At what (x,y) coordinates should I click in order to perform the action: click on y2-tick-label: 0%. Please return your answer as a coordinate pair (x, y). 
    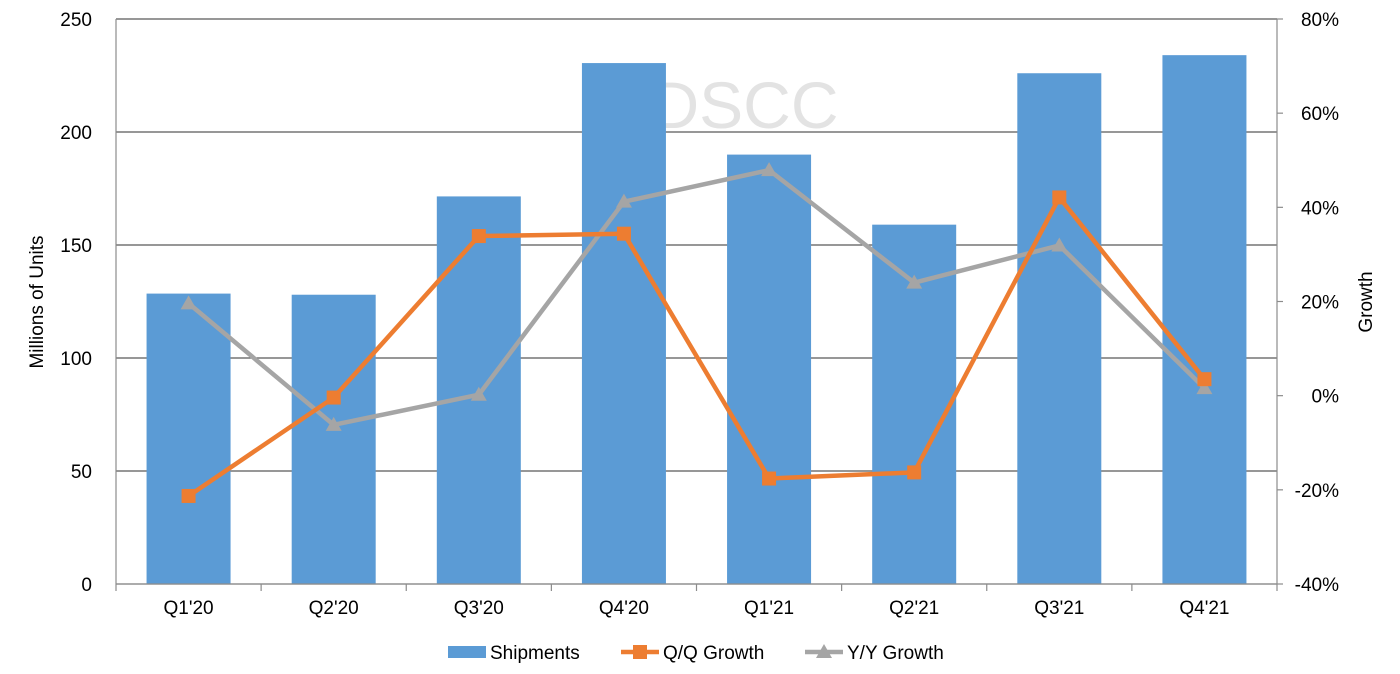
    Looking at the image, I should click on (1326, 397).